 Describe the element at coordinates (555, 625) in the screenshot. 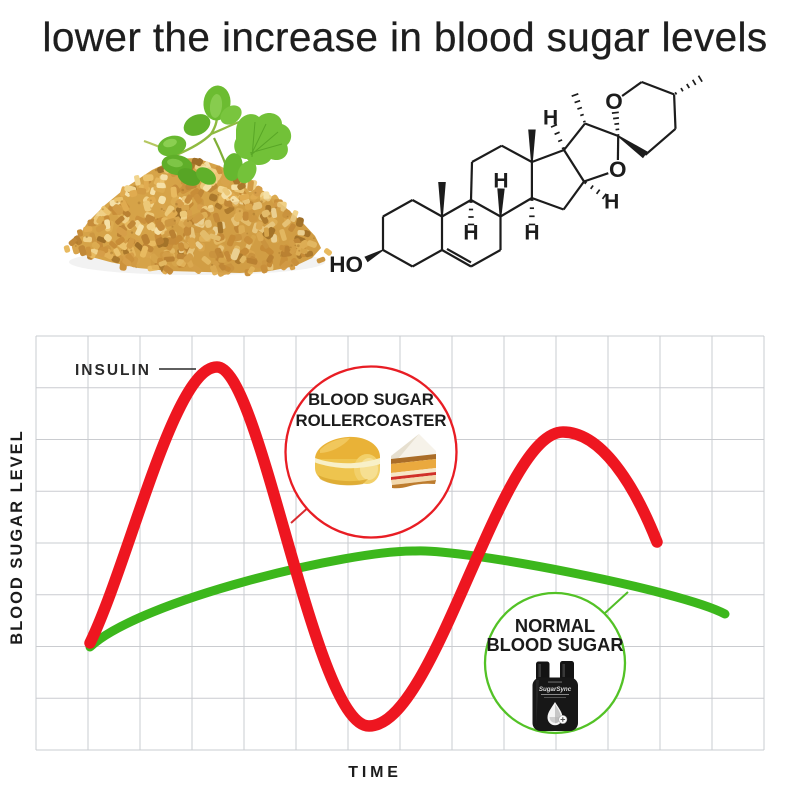

I see `svg-text: NORMAL` at that location.